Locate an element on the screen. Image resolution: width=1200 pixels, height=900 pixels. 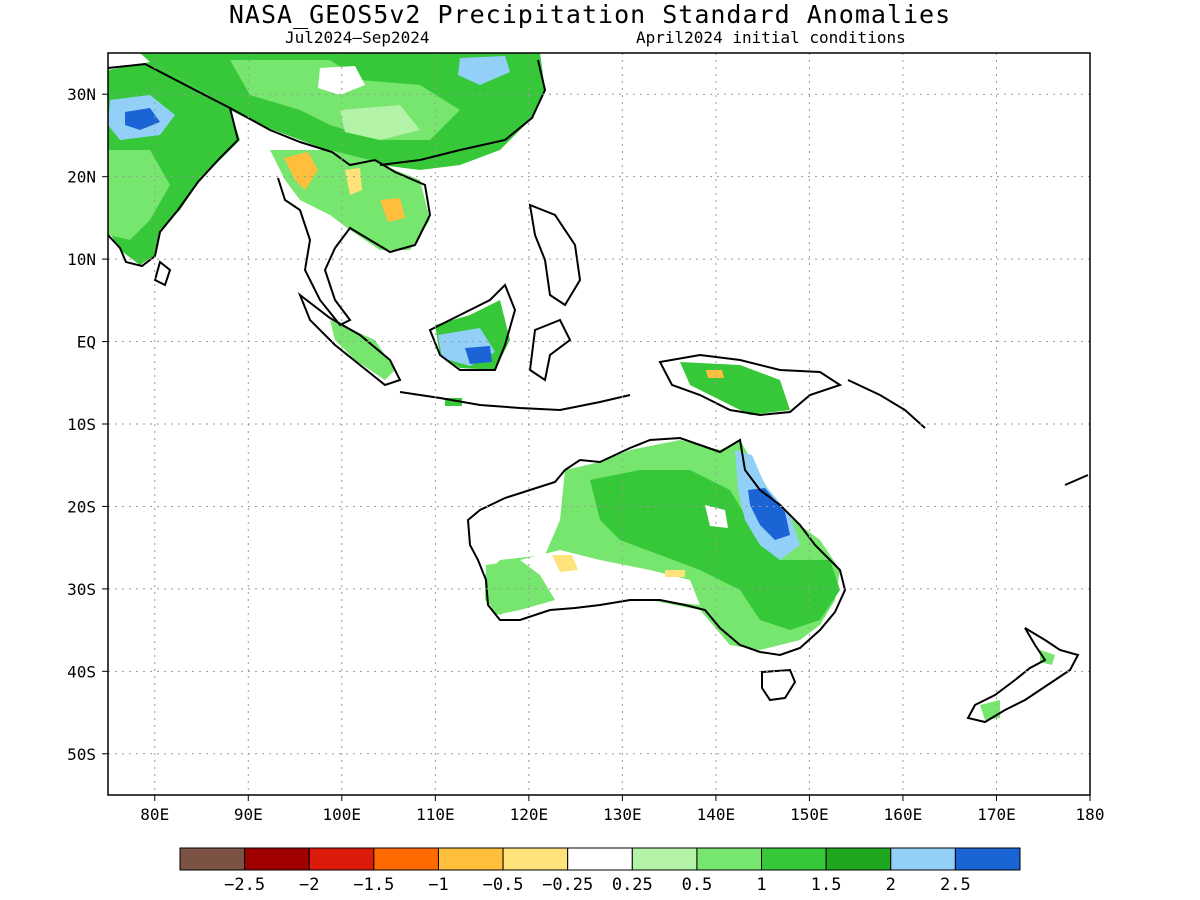
longitude-label: 90E is located at coordinates (248, 814).